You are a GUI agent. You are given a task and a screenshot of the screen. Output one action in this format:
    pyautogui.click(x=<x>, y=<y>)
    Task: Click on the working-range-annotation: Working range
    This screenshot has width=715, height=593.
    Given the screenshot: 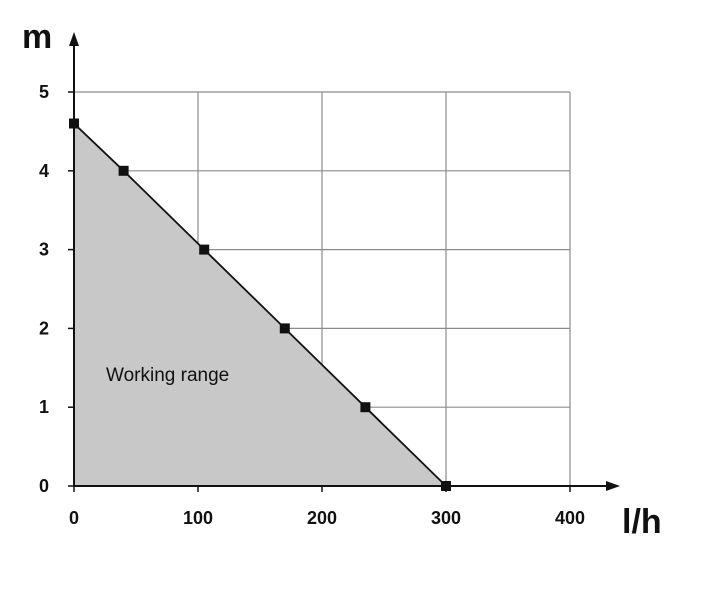 What is the action you would take?
    pyautogui.click(x=167, y=375)
    